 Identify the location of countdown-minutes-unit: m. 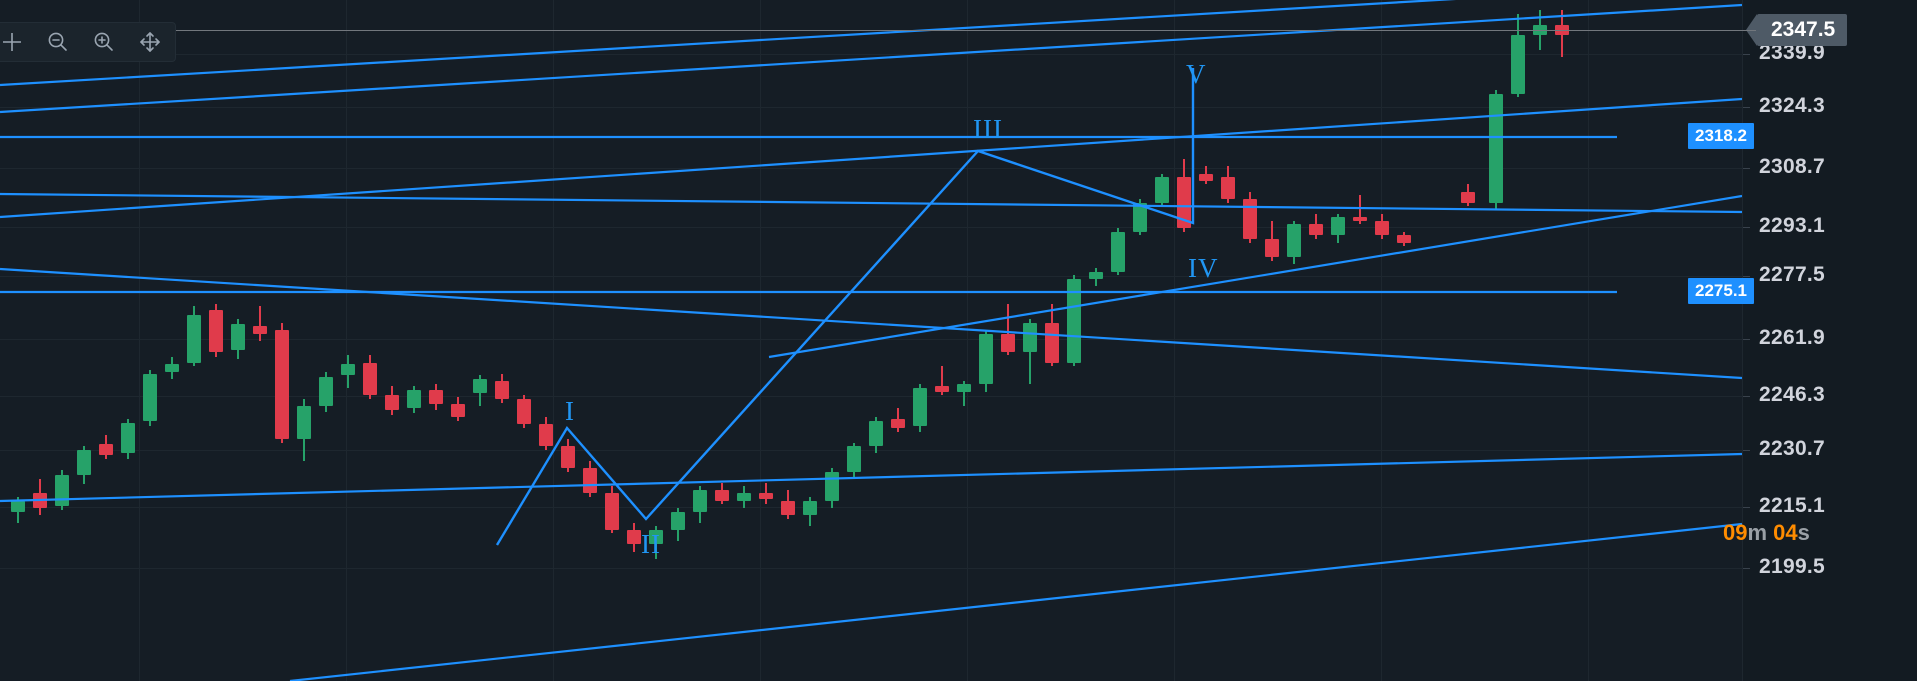
(1757, 532).